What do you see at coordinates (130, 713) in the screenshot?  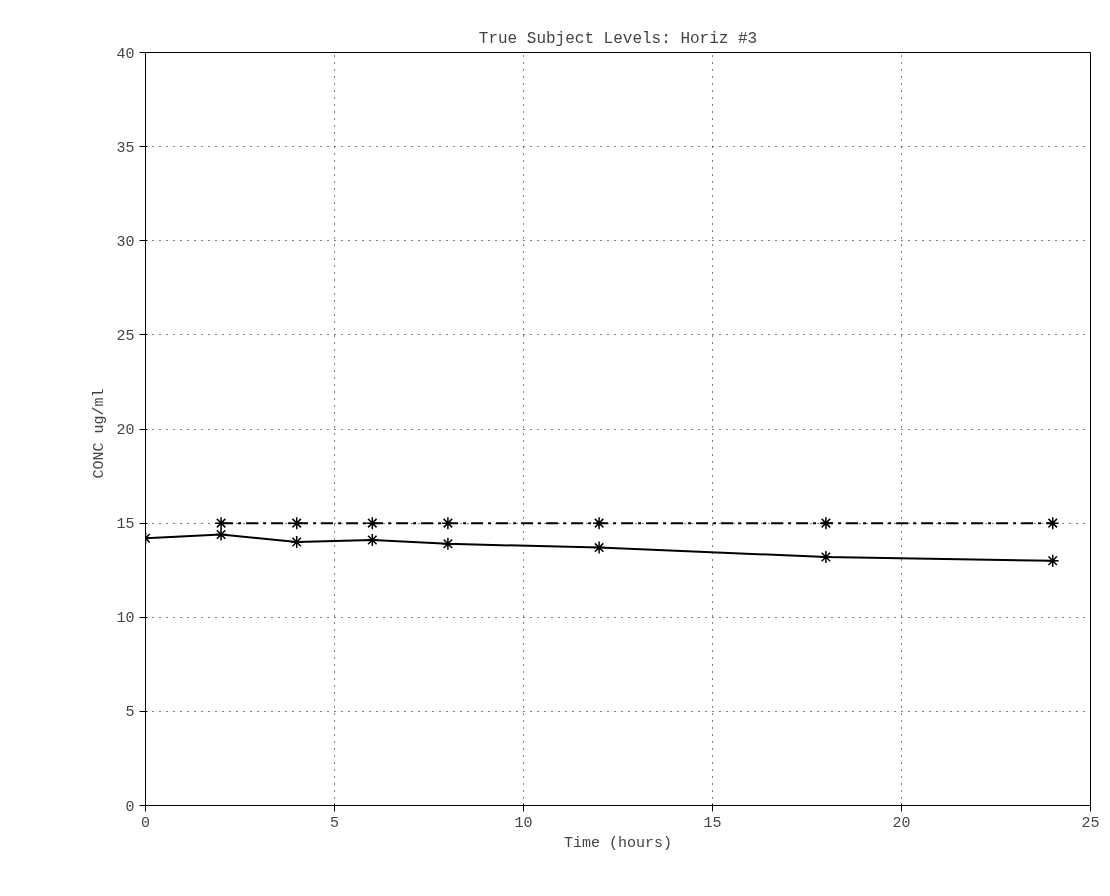 I see `y-tick-label: 5` at bounding box center [130, 713].